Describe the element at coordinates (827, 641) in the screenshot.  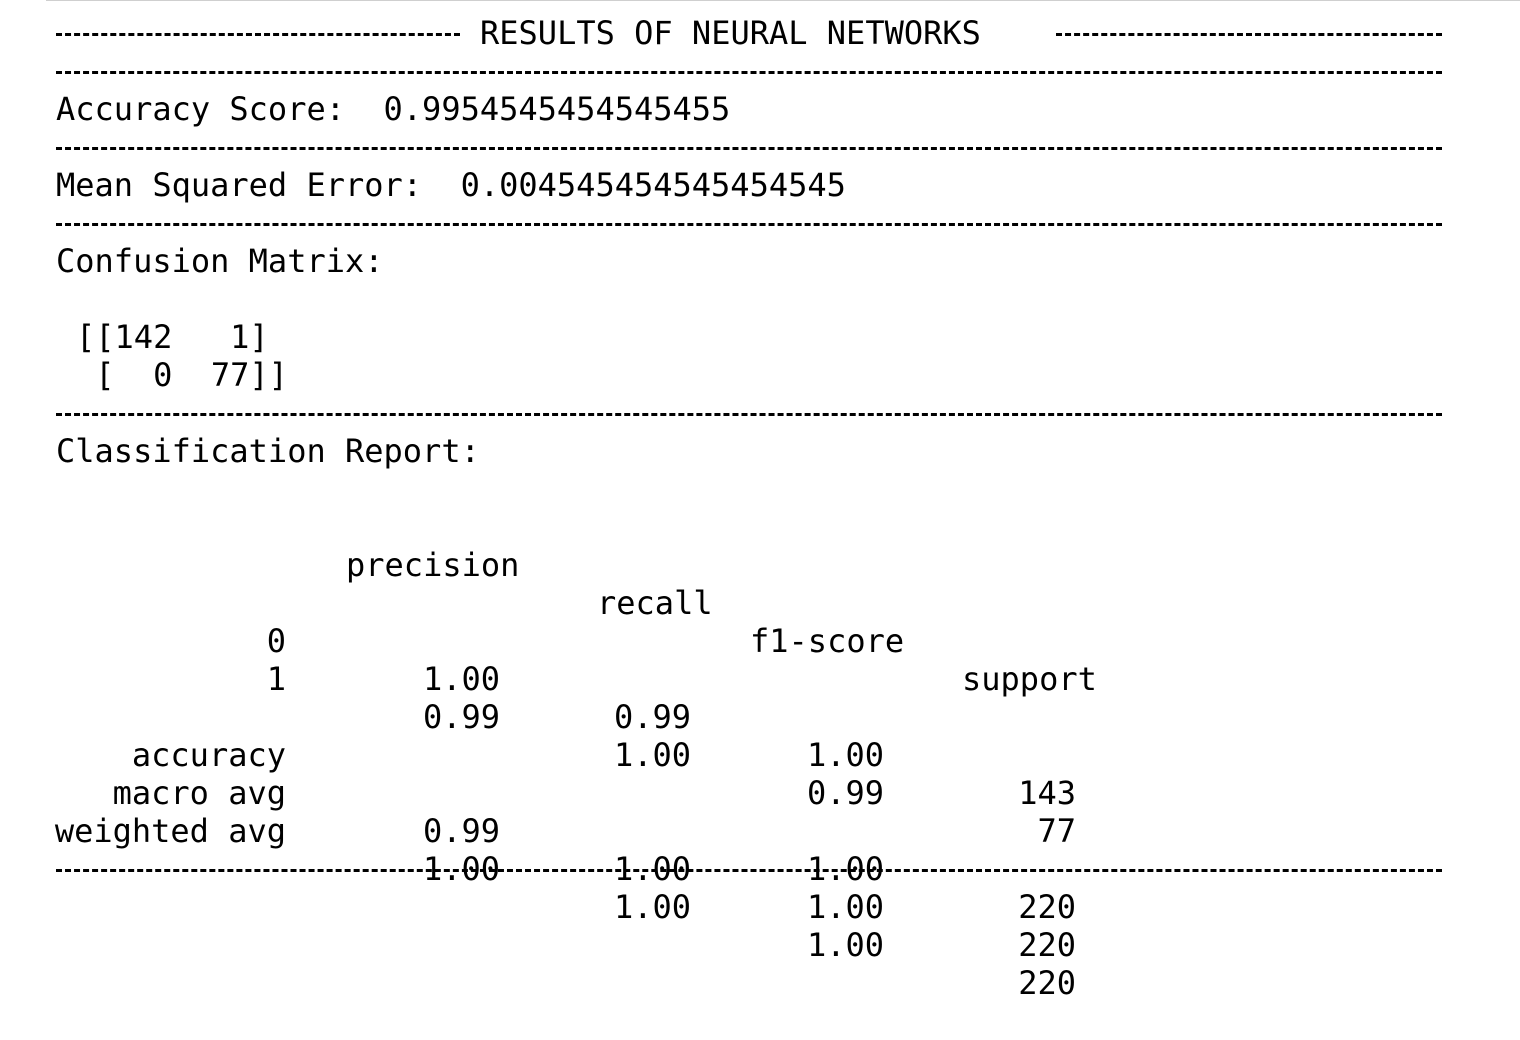
I see `header-f1-score: f1-score` at that location.